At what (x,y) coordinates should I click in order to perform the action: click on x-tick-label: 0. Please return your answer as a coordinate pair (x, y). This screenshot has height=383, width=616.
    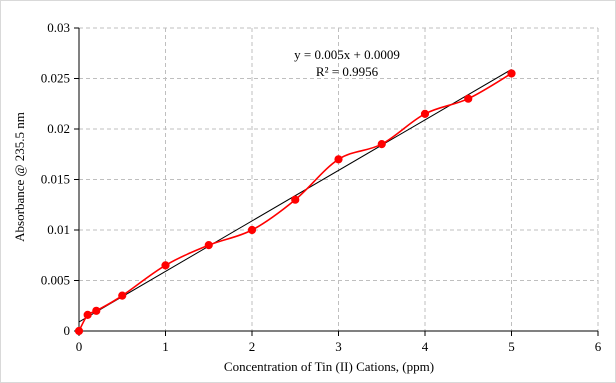
    Looking at the image, I should click on (79, 346).